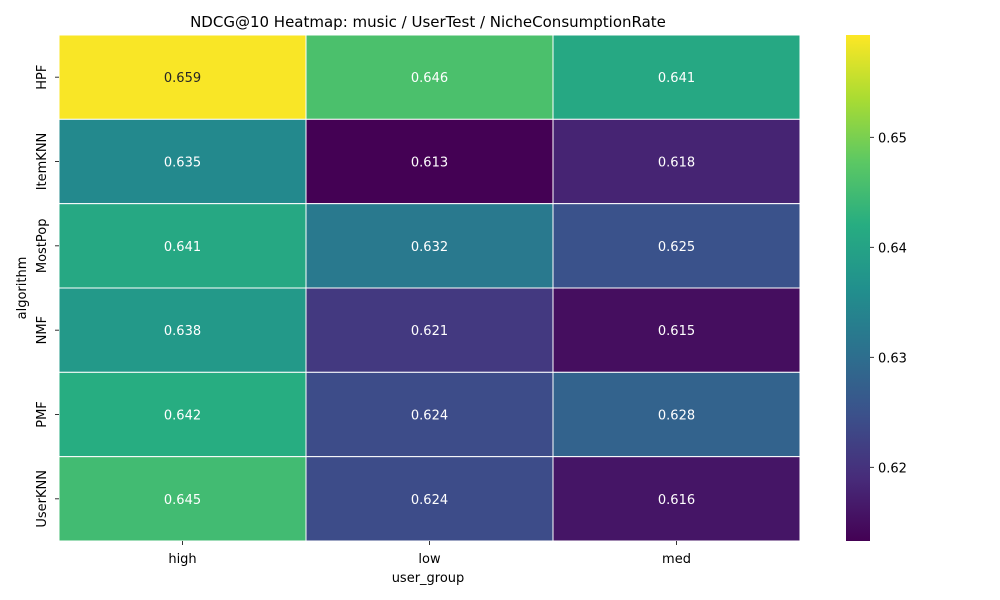 The height and width of the screenshot is (600, 1000). I want to click on cell-value-label: 0.628, so click(676, 416).